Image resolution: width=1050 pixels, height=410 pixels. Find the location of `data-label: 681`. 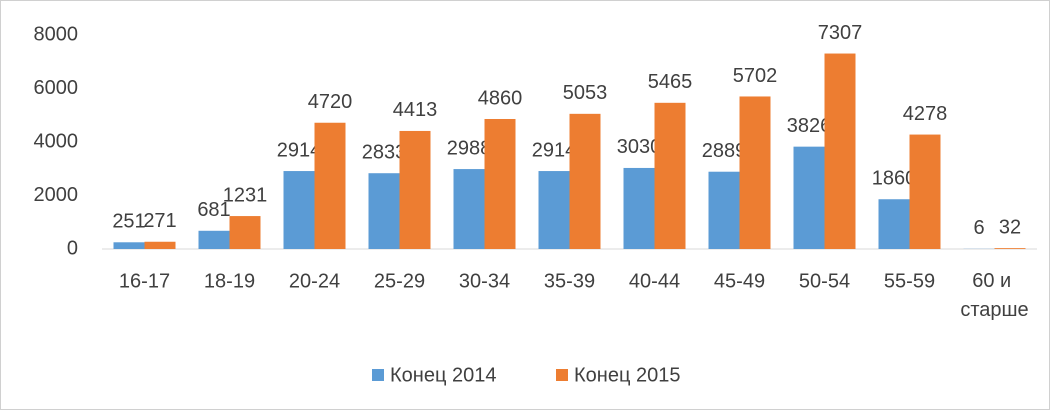

data-label: 681 is located at coordinates (213, 210).